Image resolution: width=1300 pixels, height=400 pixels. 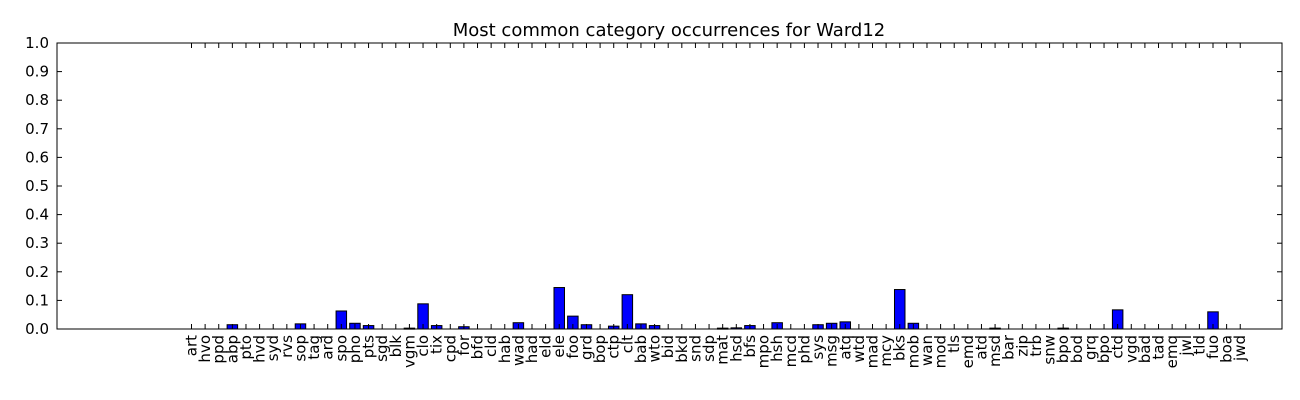 What do you see at coordinates (655, 348) in the screenshot?
I see `x-tick-label: wto` at bounding box center [655, 348].